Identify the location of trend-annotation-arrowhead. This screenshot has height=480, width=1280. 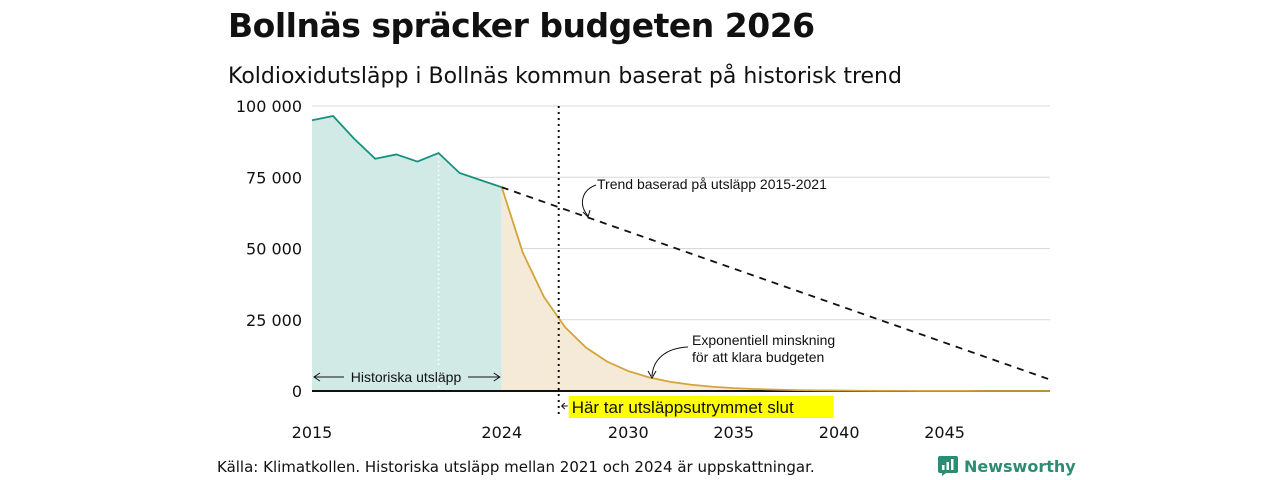
(586, 213).